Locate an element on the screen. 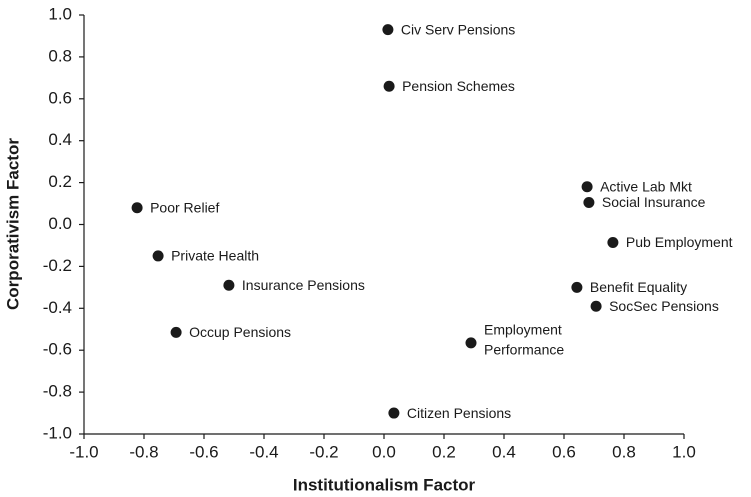 The height and width of the screenshot is (497, 751). point-label: Employment is located at coordinates (523, 330).